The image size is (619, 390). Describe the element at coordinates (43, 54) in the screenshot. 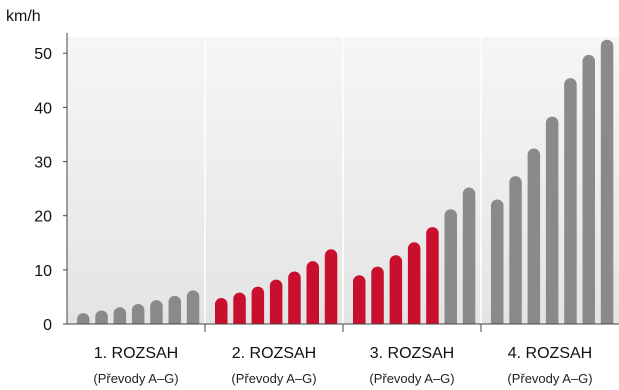

I see `y-tick-label: 50` at that location.